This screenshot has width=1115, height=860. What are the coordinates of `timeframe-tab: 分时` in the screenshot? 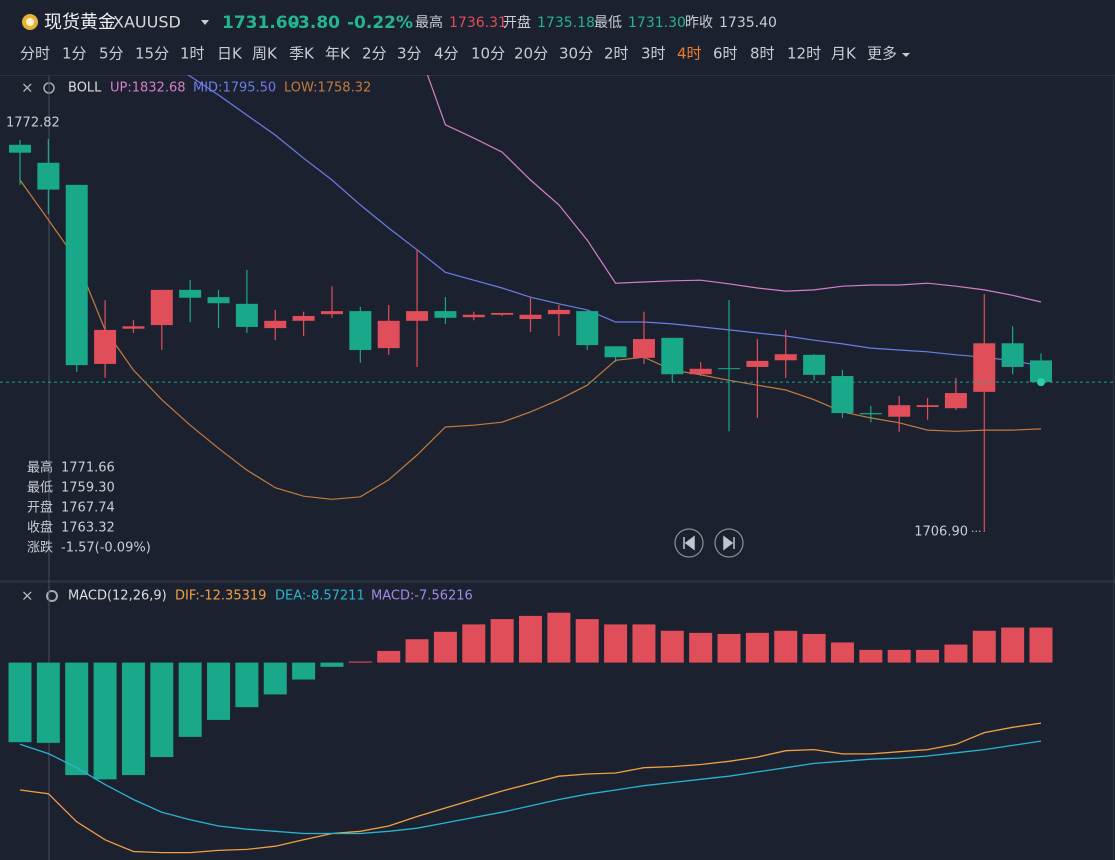 It's located at (35, 54).